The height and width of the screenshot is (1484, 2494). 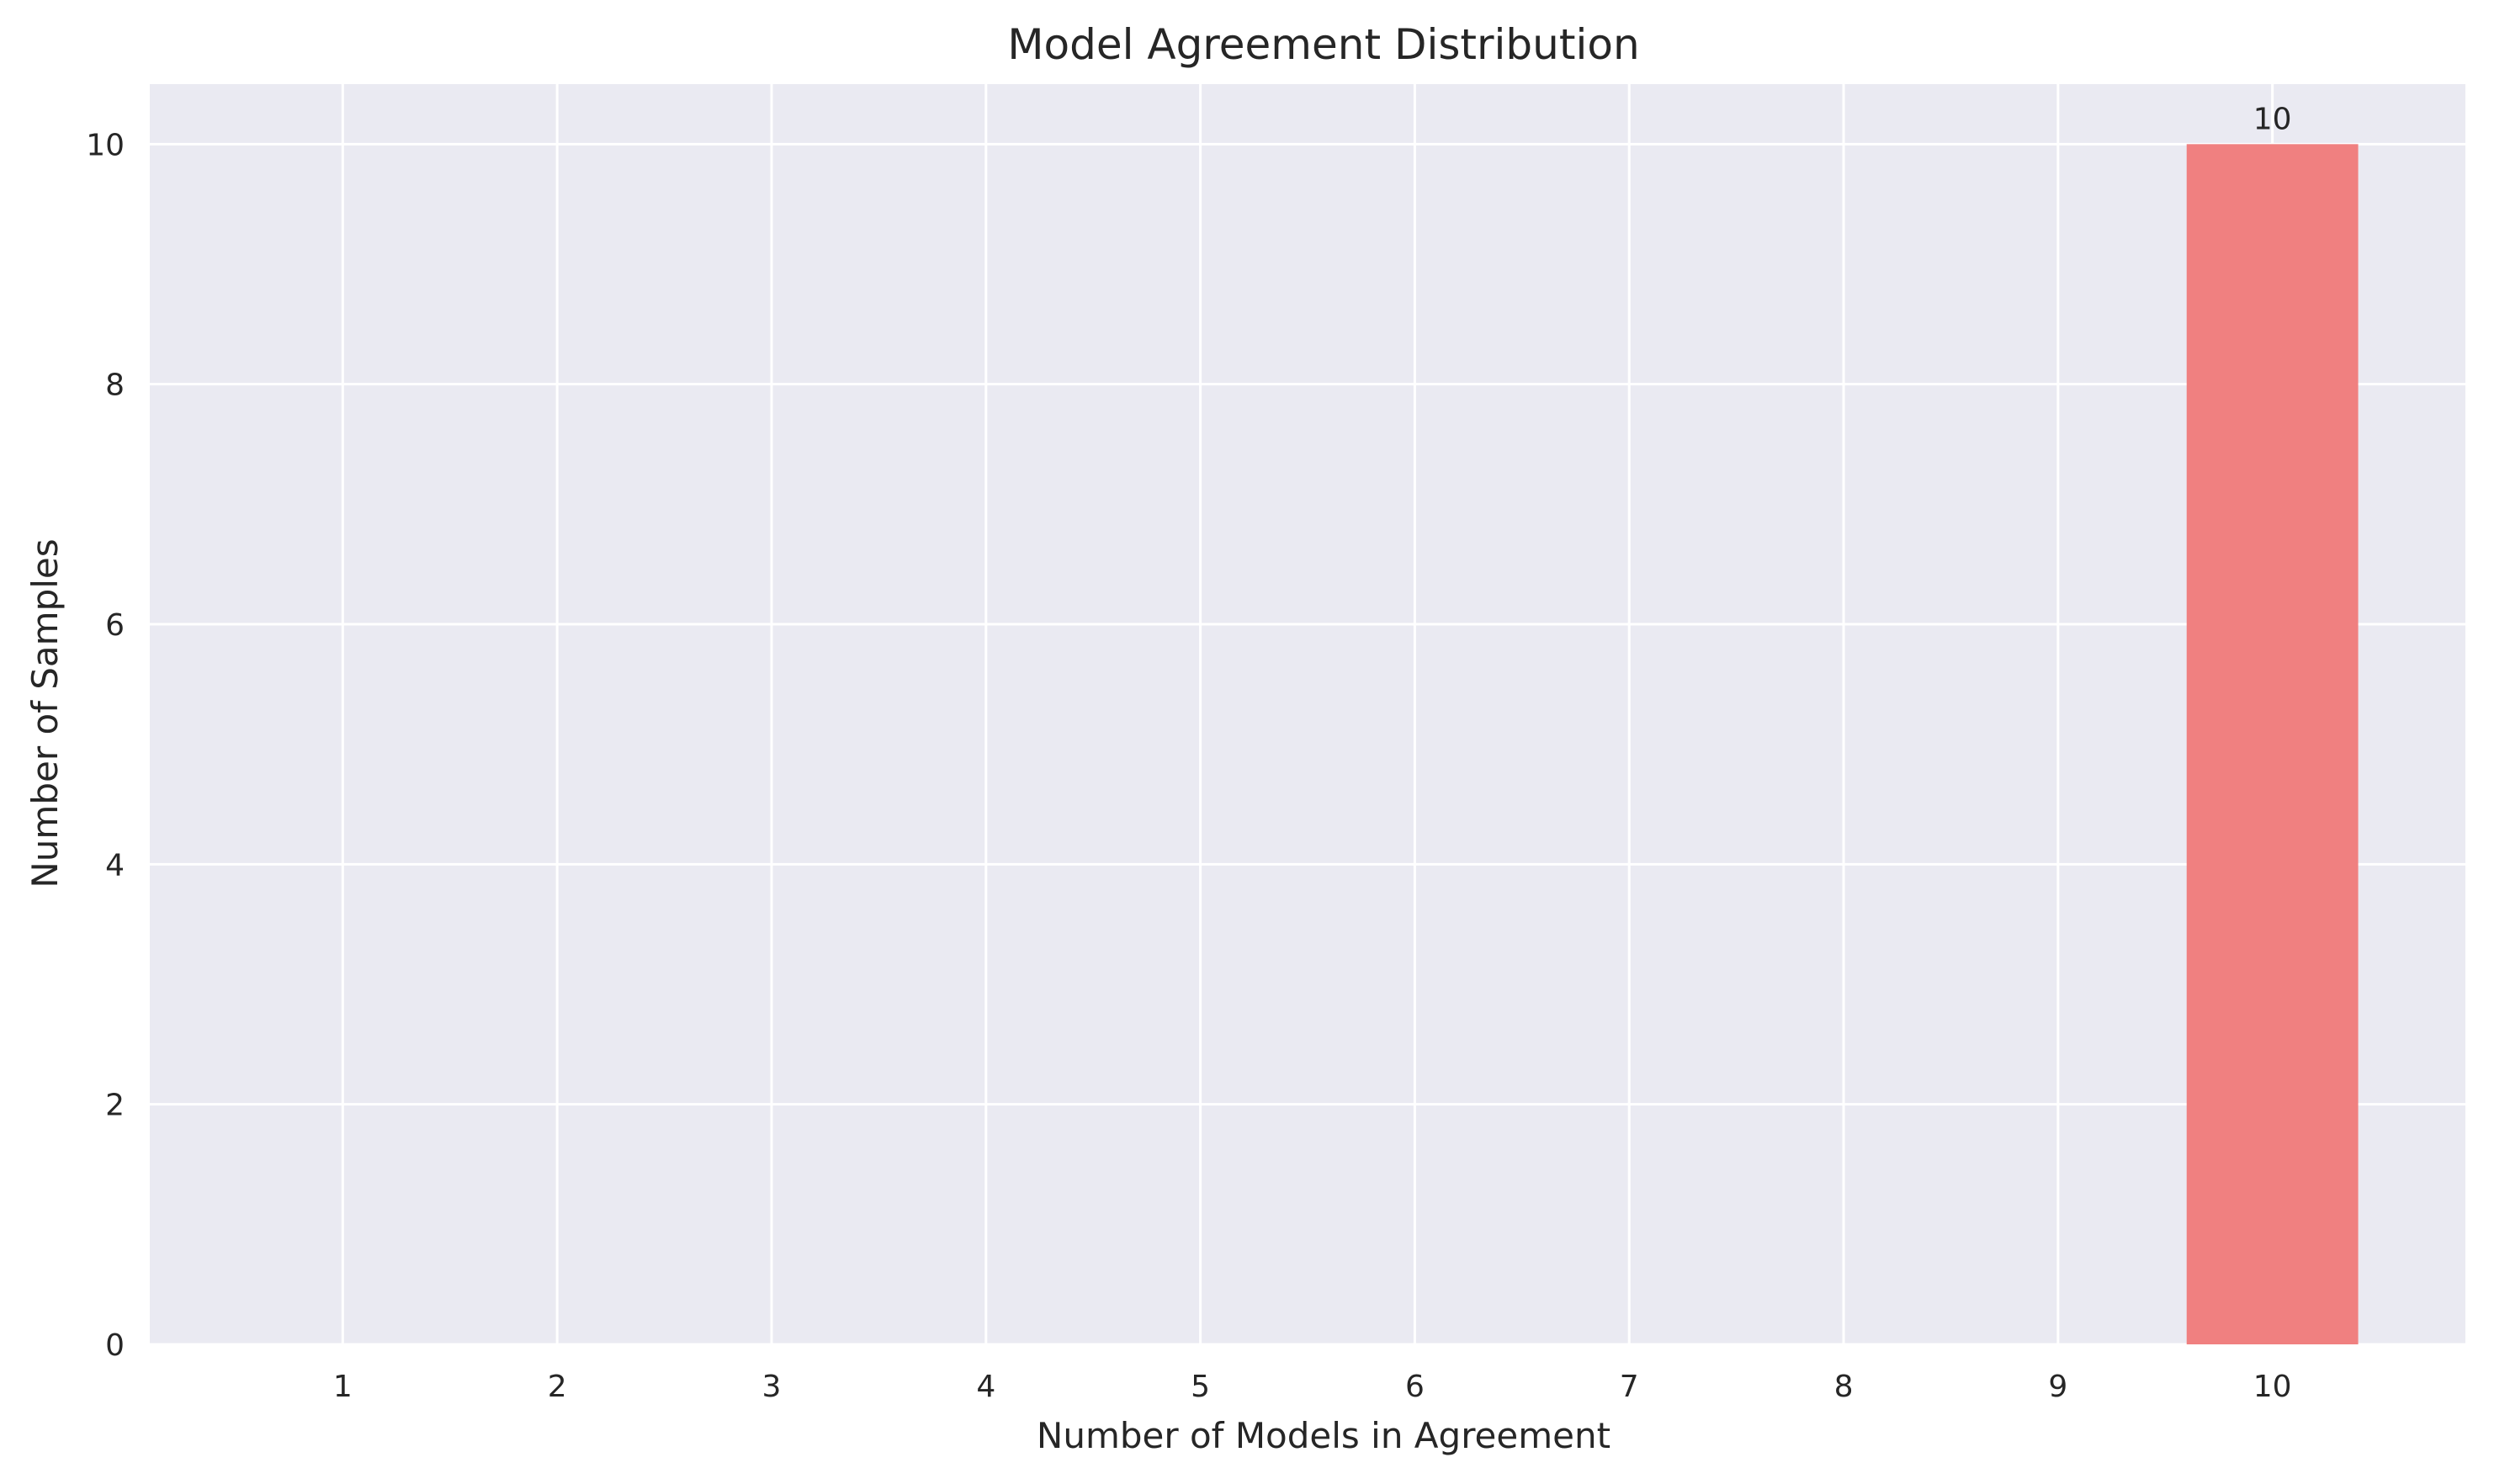 I want to click on bars, so click(x=2272, y=744).